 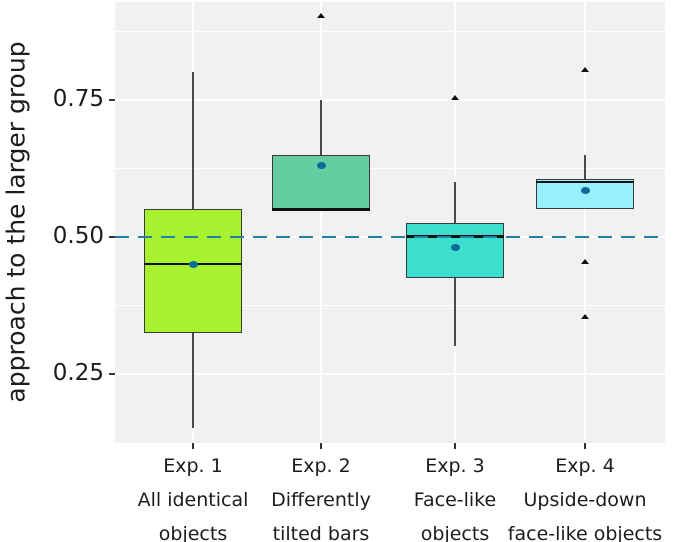 I want to click on x-tick-label-line: Face-like, so click(x=455, y=500).